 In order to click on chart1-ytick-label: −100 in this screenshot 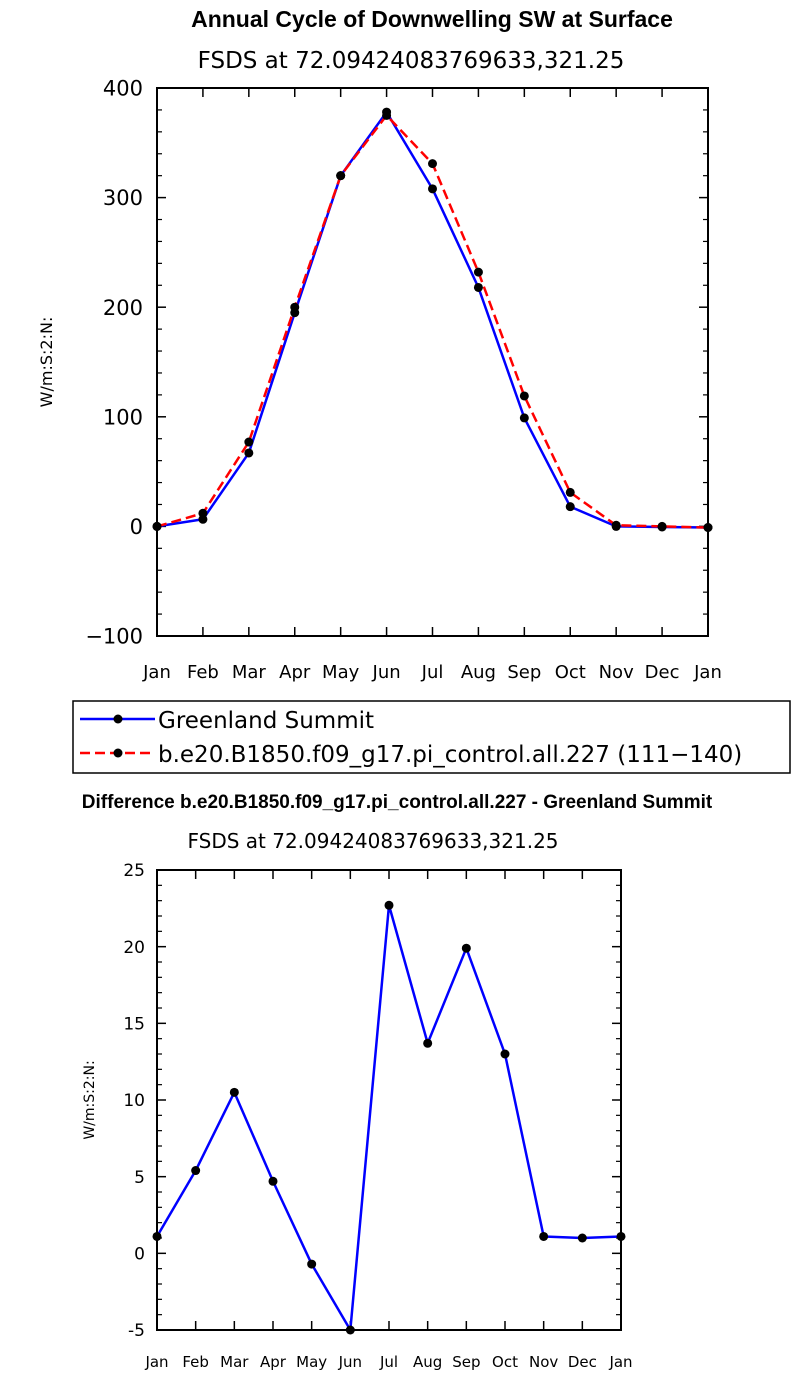, I will do `click(114, 637)`.